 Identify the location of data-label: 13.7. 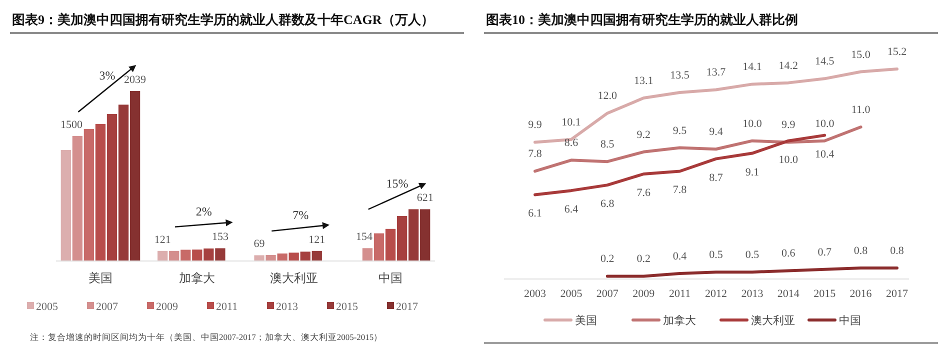
(716, 72).